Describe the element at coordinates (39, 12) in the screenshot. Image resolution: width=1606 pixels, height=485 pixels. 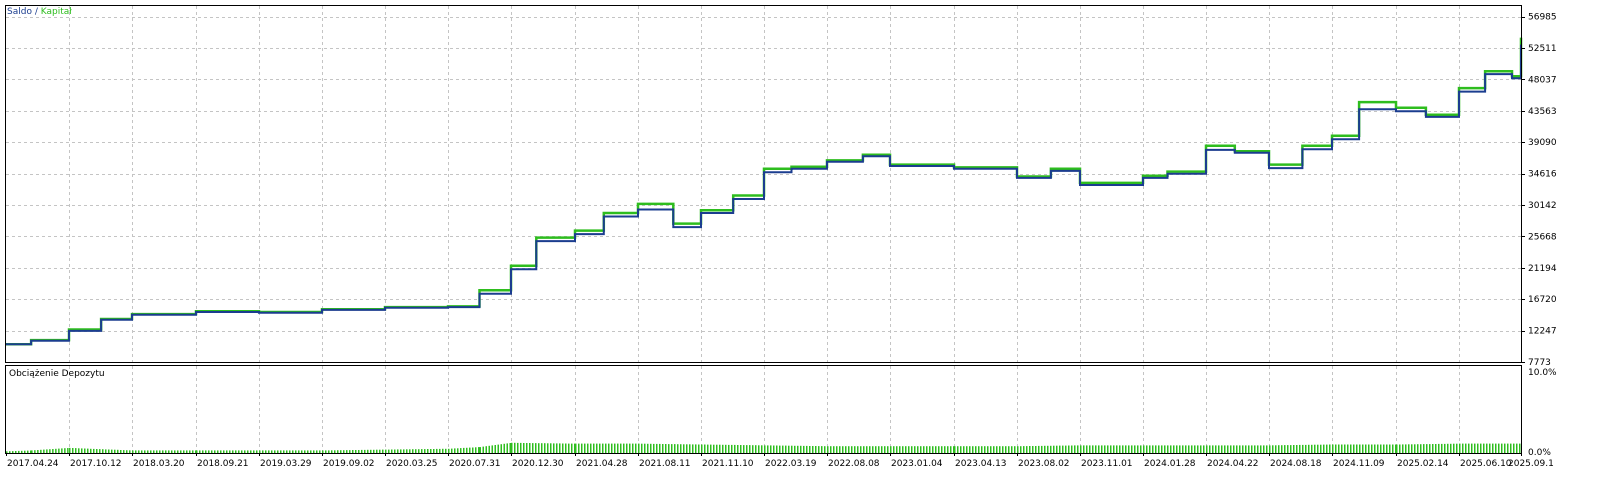
I see `legend: Saldo / Kapitał` at that location.